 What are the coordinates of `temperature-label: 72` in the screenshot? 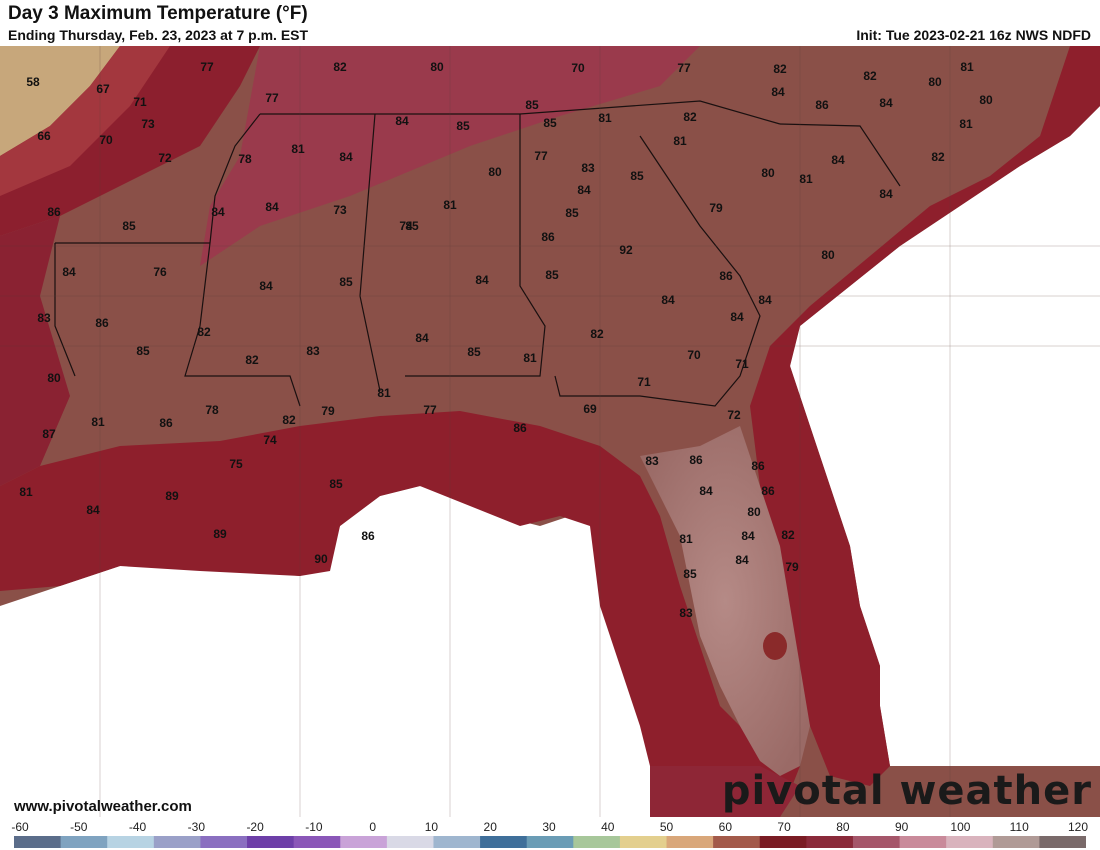 It's located at (734, 415).